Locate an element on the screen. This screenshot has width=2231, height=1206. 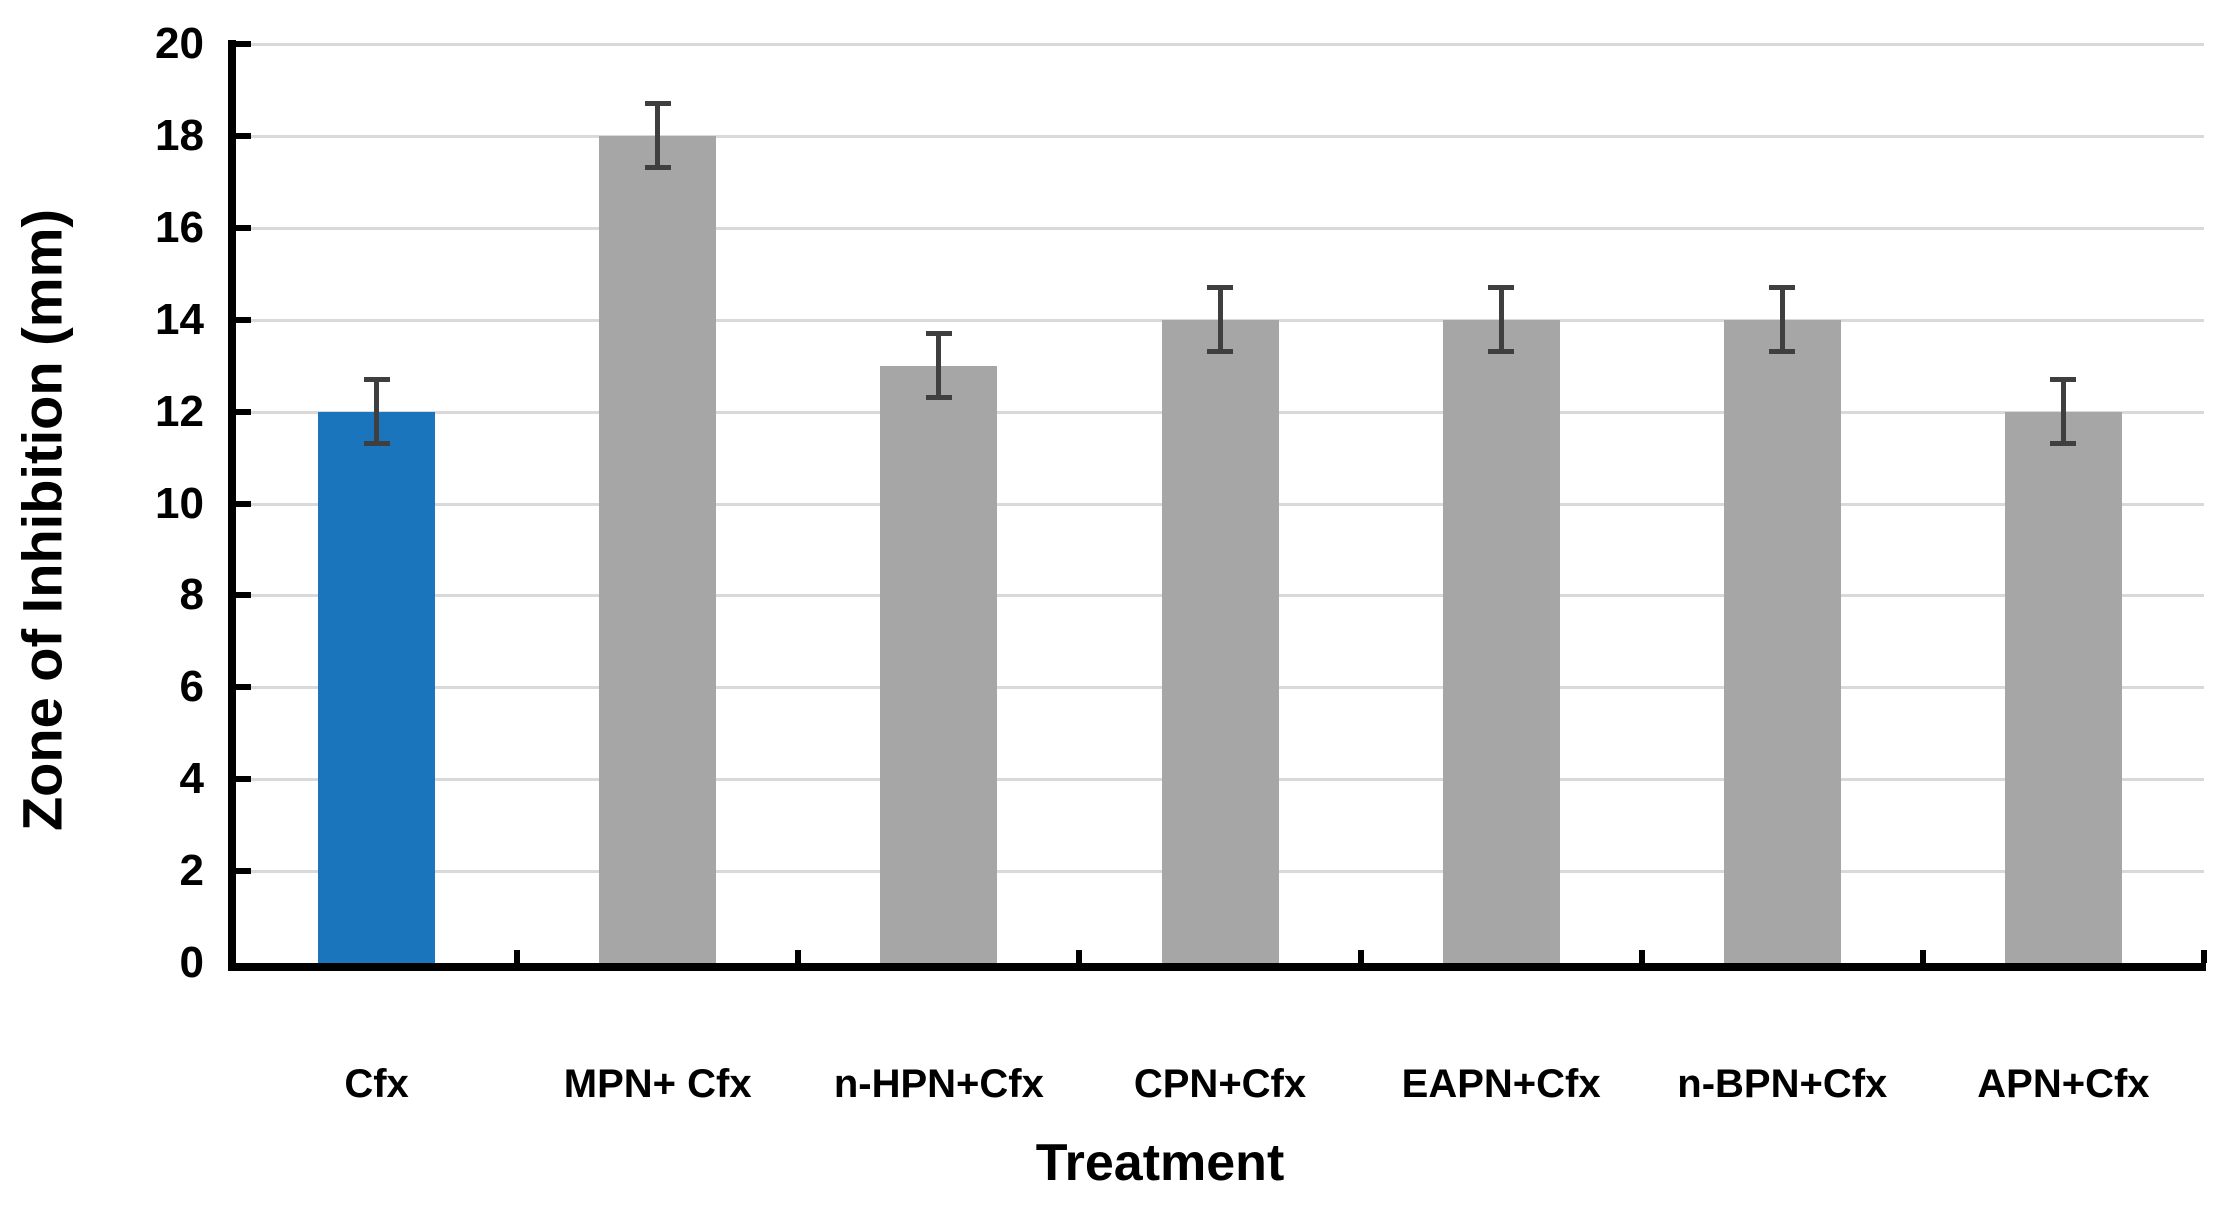
x-category-label: APN+Cfx is located at coordinates (2063, 1084).